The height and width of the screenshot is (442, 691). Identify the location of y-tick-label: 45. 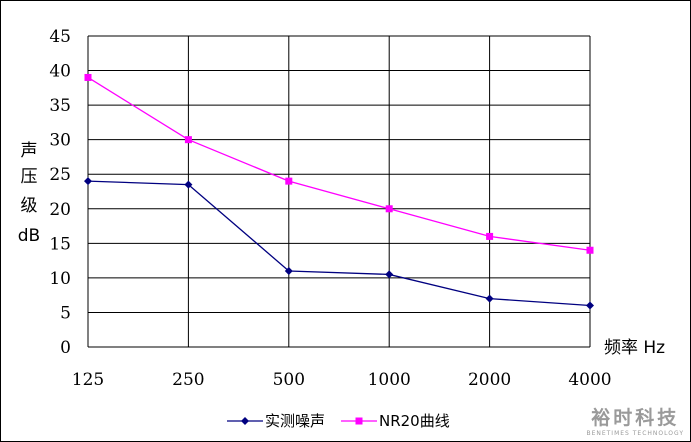
(60, 37).